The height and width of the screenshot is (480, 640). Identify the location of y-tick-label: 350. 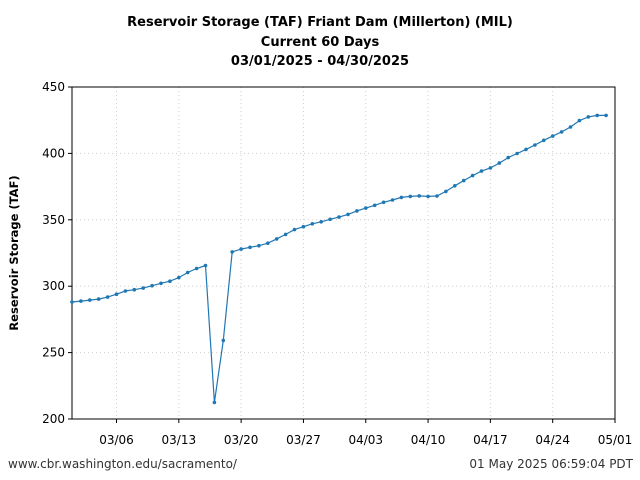
(53, 220).